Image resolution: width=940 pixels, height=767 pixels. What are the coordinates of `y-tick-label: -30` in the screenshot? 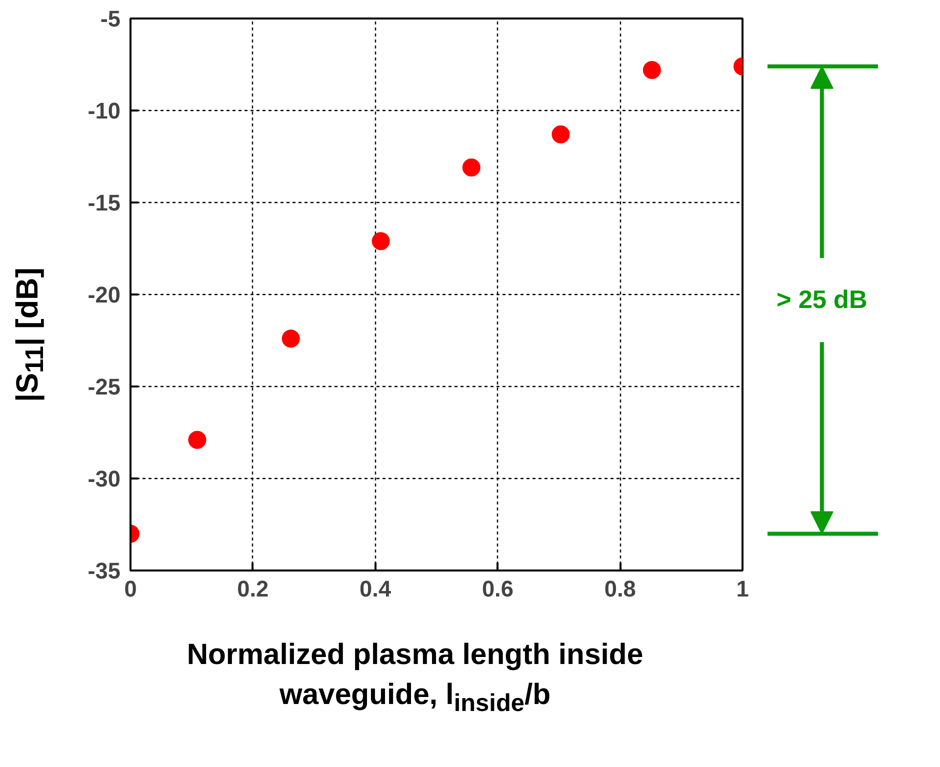 It's located at (104, 479).